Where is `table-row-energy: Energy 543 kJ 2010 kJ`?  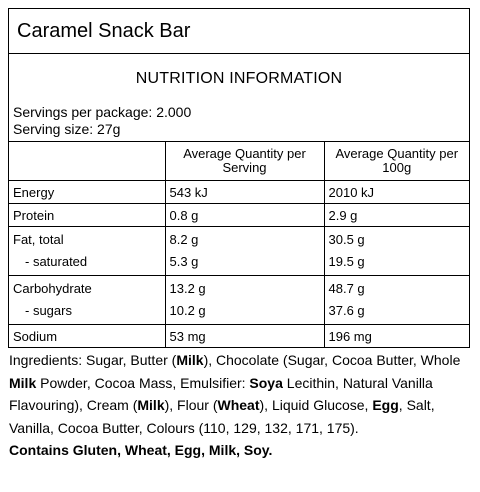 table-row-energy: Energy 543 kJ 2010 kJ is located at coordinates (239, 192).